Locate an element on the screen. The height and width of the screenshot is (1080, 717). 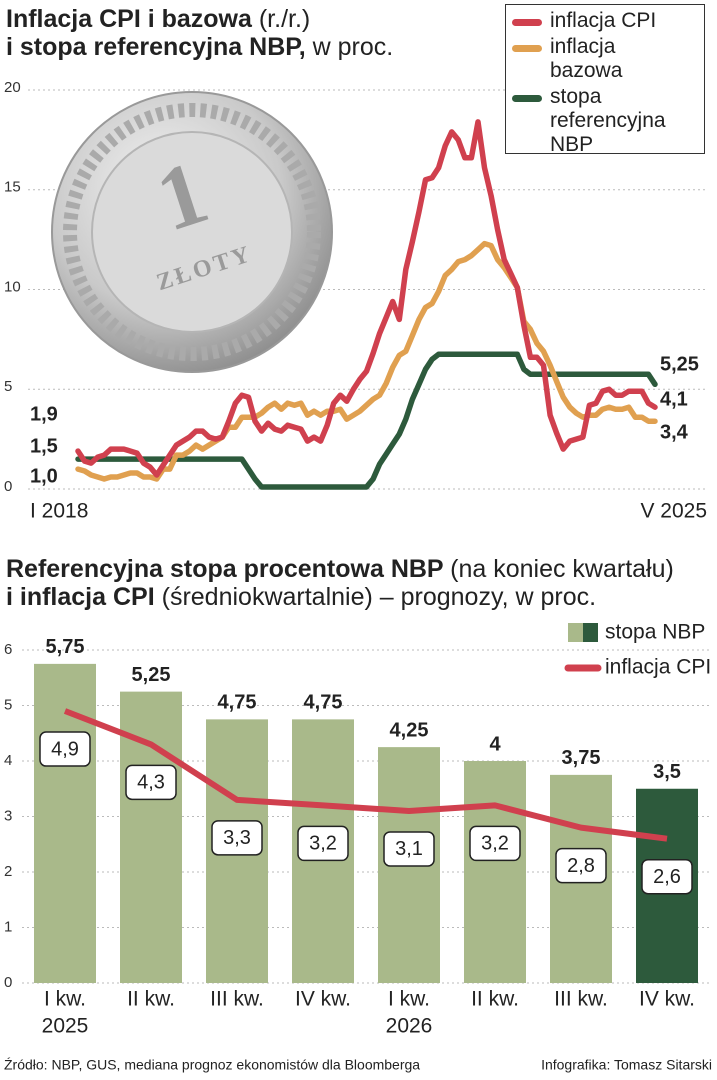
x-group-label: 2025 is located at coordinates (65, 1026).